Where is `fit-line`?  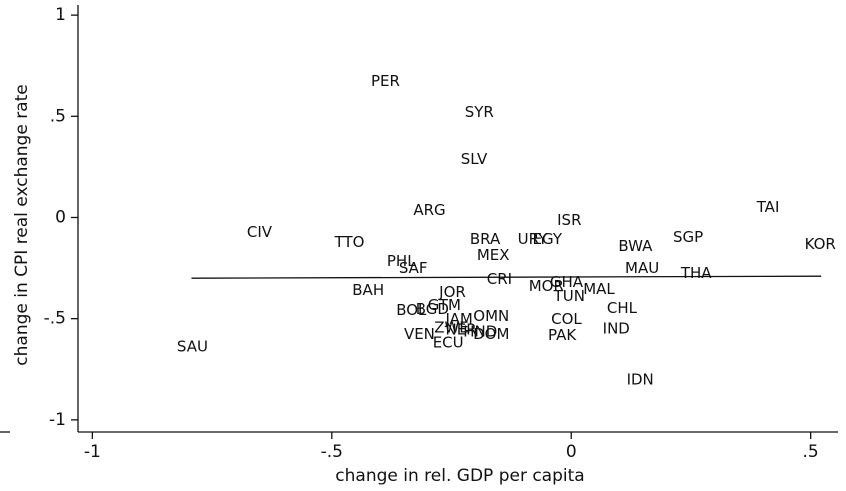
fit-line is located at coordinates (506, 277).